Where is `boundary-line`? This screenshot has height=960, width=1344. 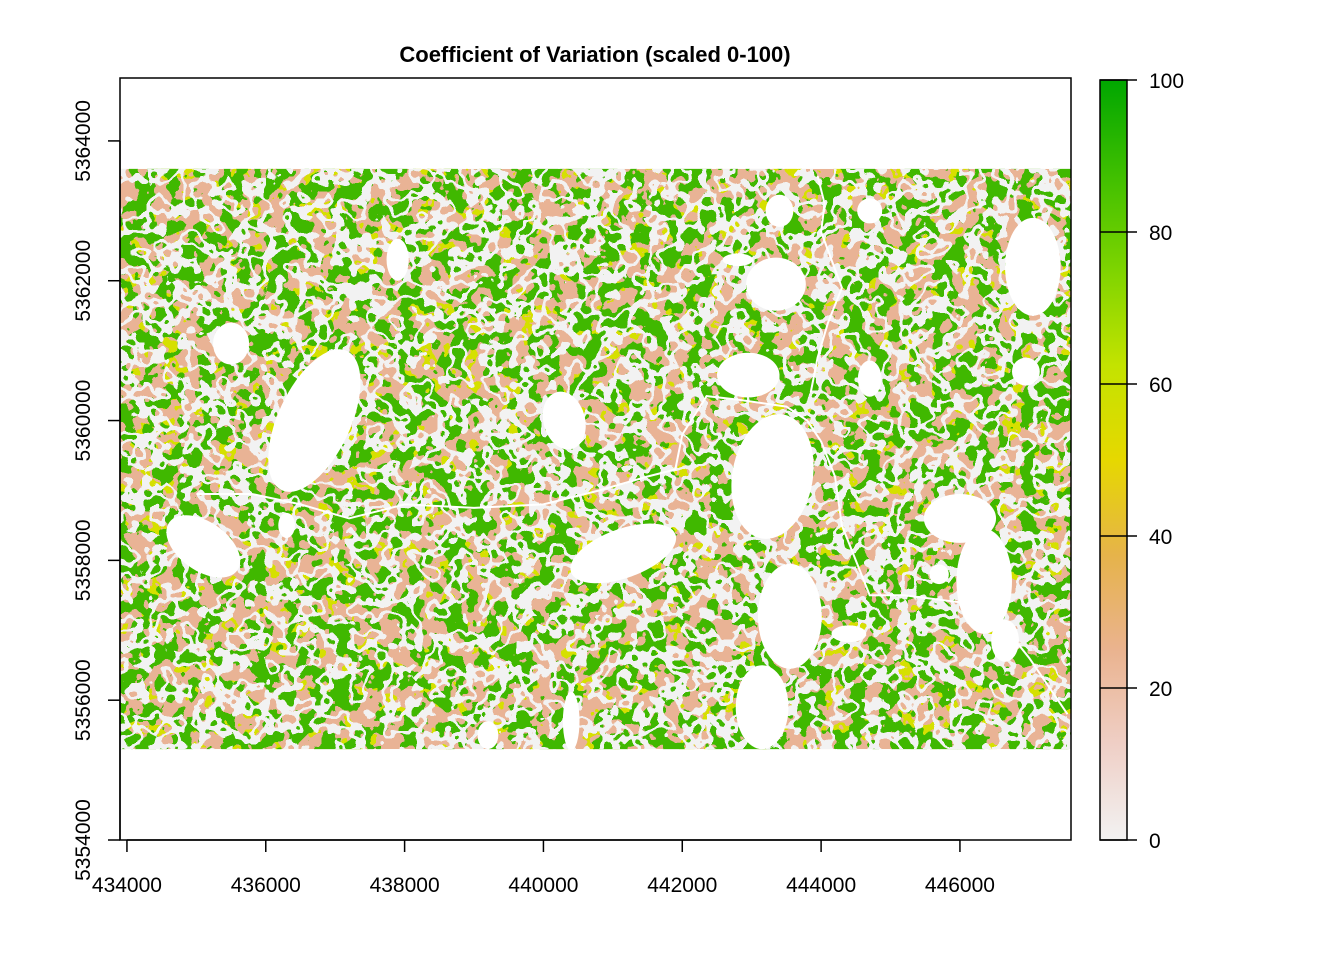
boundary-line is located at coordinates (826, 284).